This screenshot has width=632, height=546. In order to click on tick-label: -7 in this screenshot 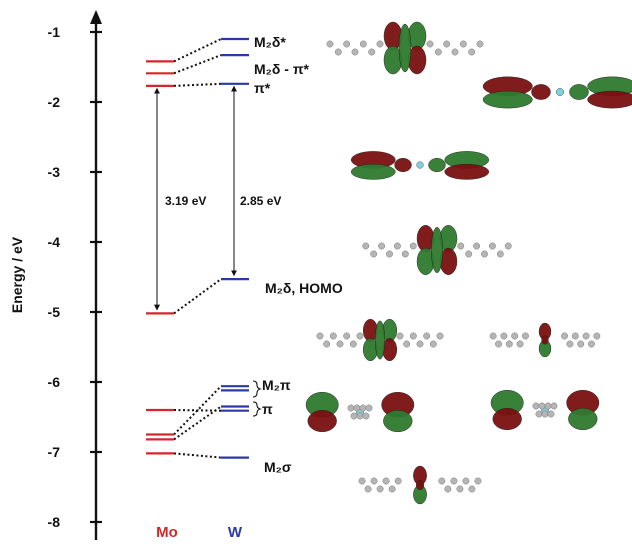, I will do `click(54, 452)`.